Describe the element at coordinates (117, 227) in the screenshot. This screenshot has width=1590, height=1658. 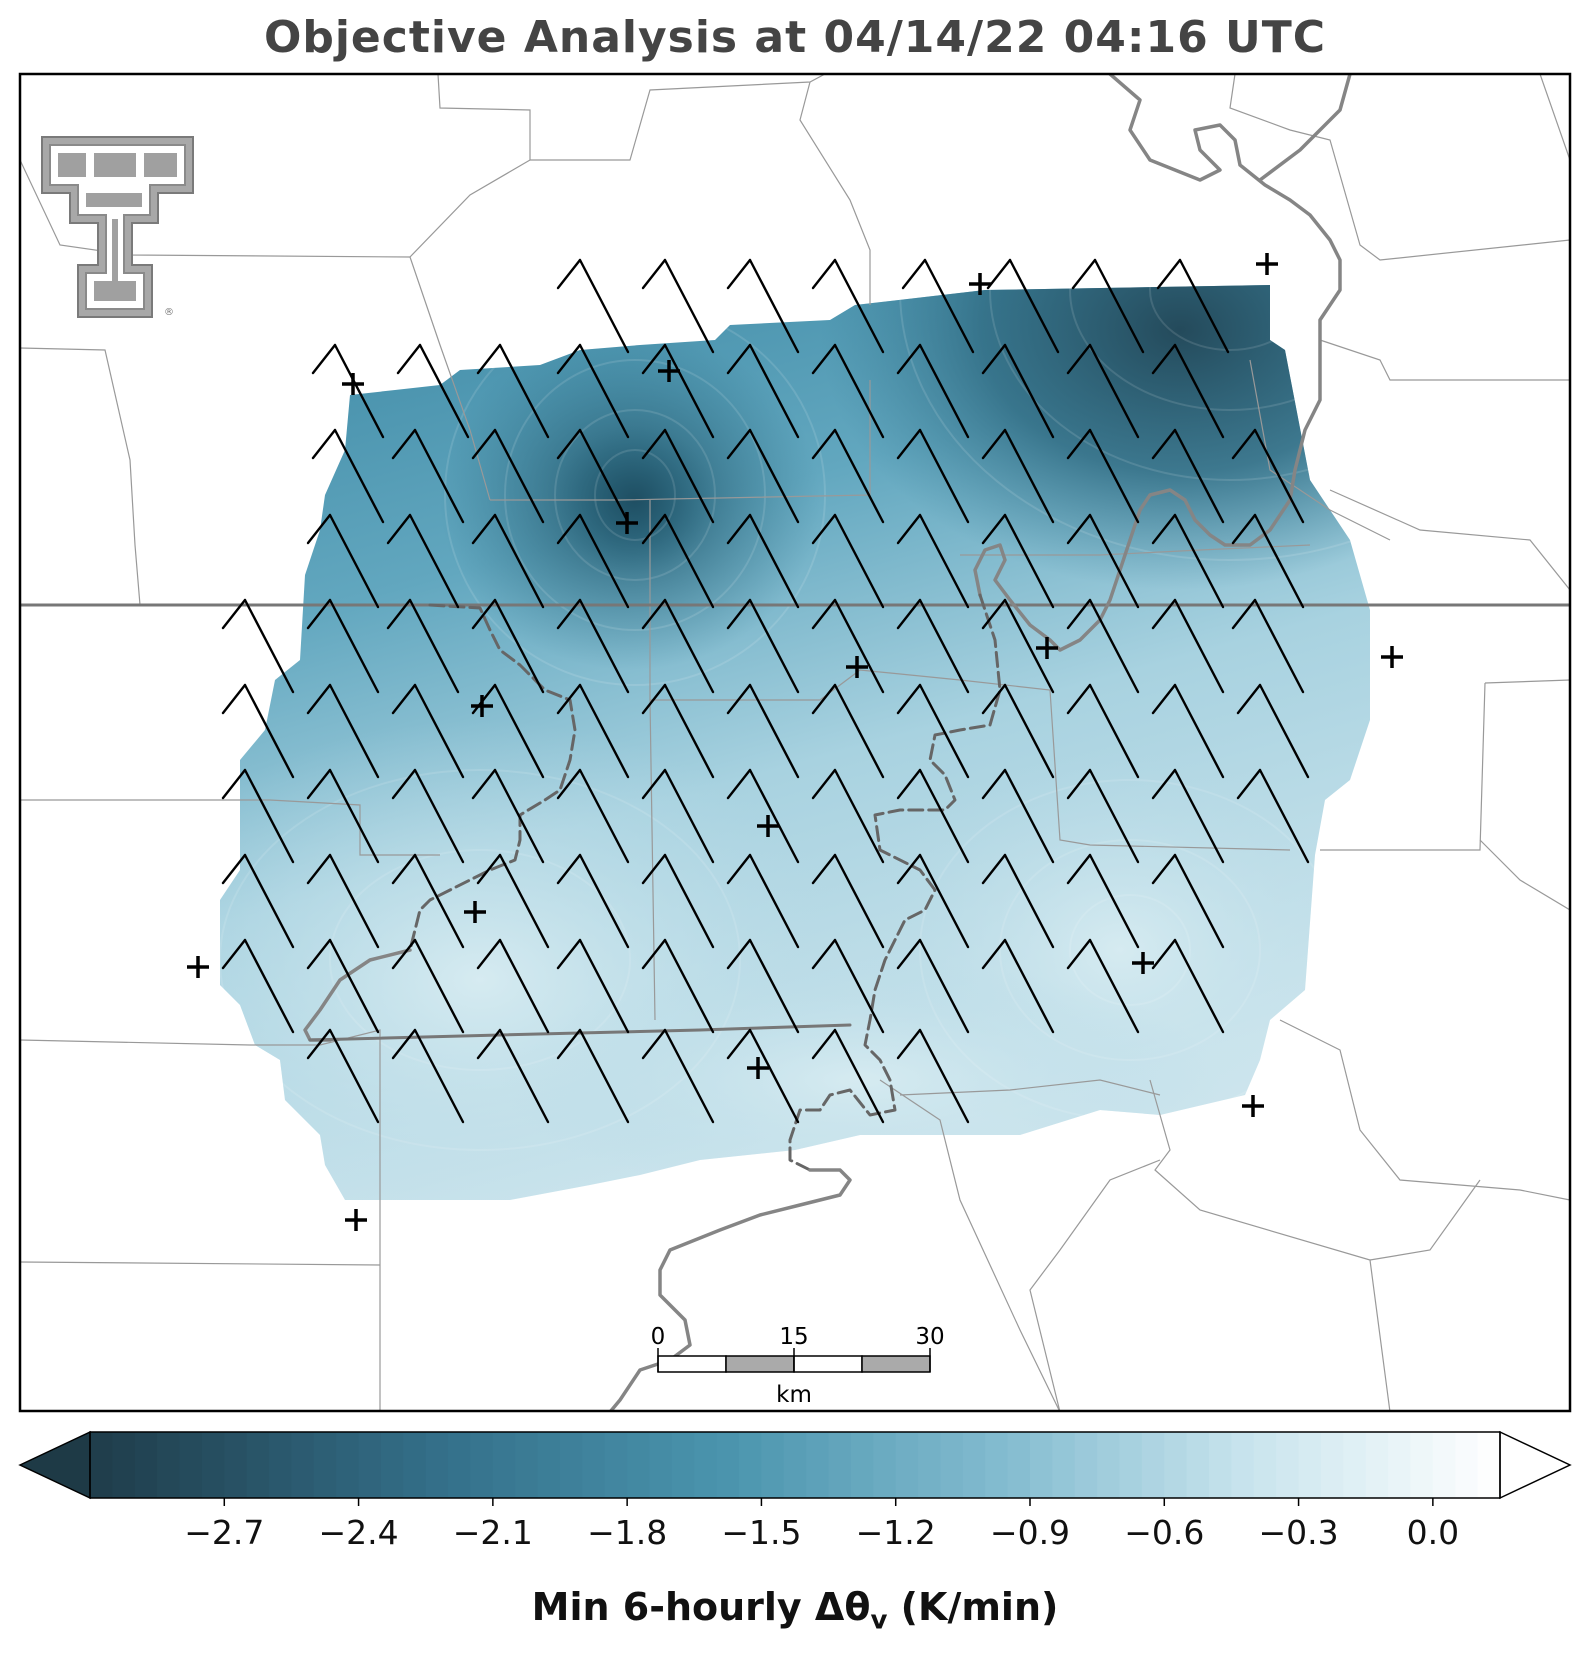
I see `texas-tech-double-t-logo: ®` at that location.